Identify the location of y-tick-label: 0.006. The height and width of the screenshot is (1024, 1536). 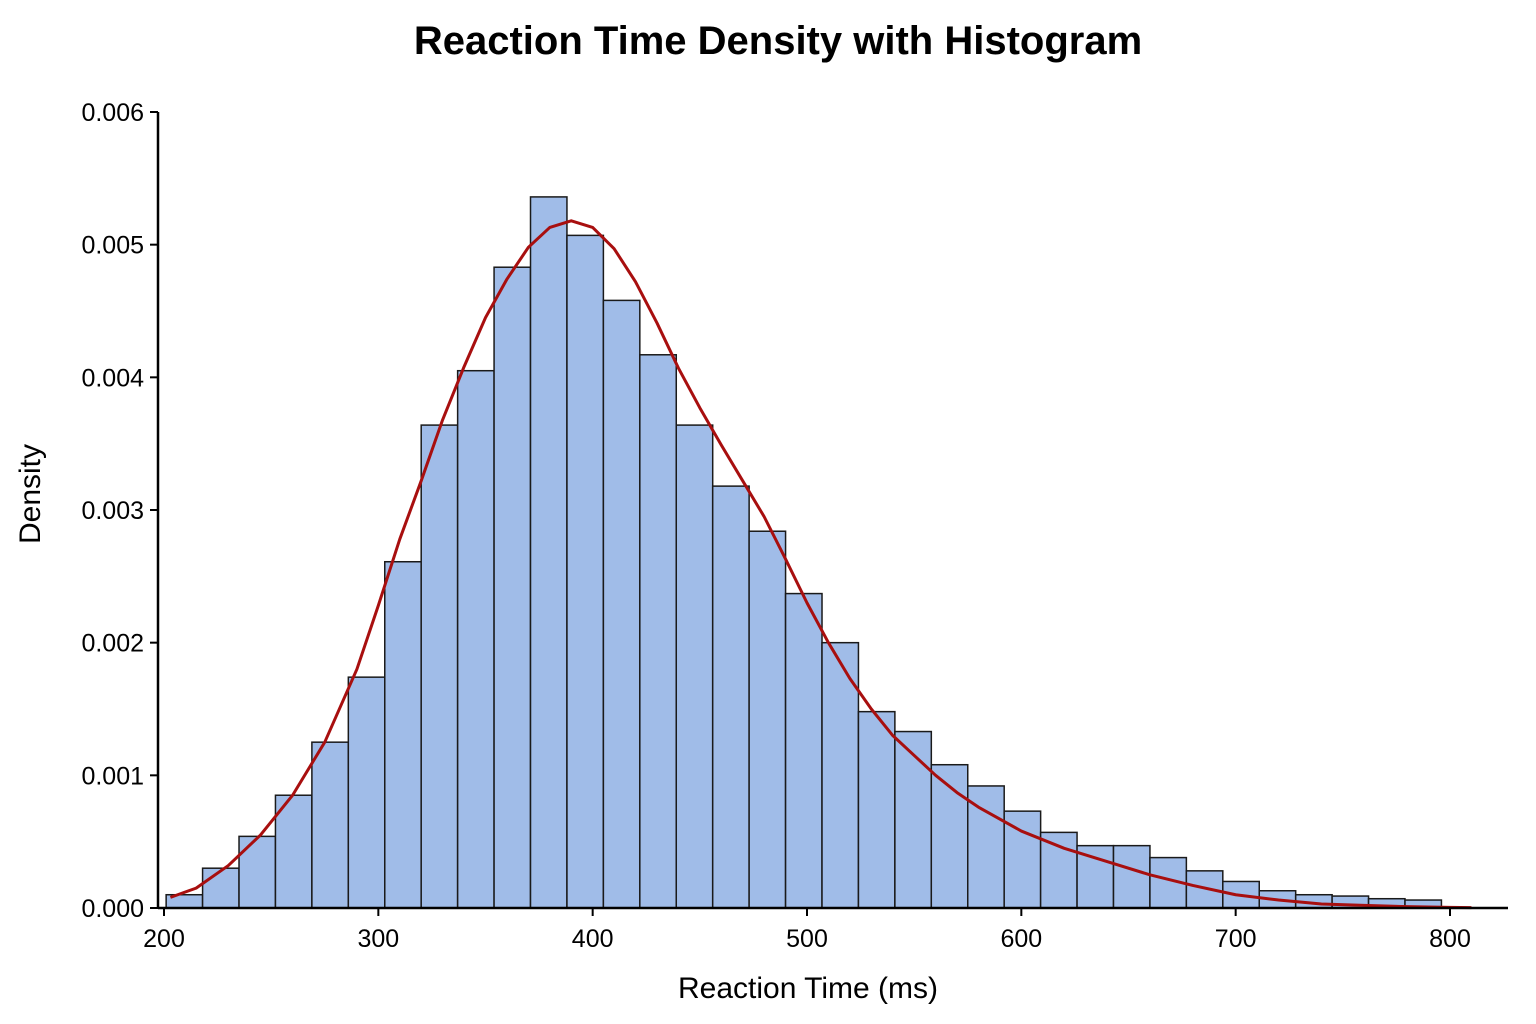
(112, 113).